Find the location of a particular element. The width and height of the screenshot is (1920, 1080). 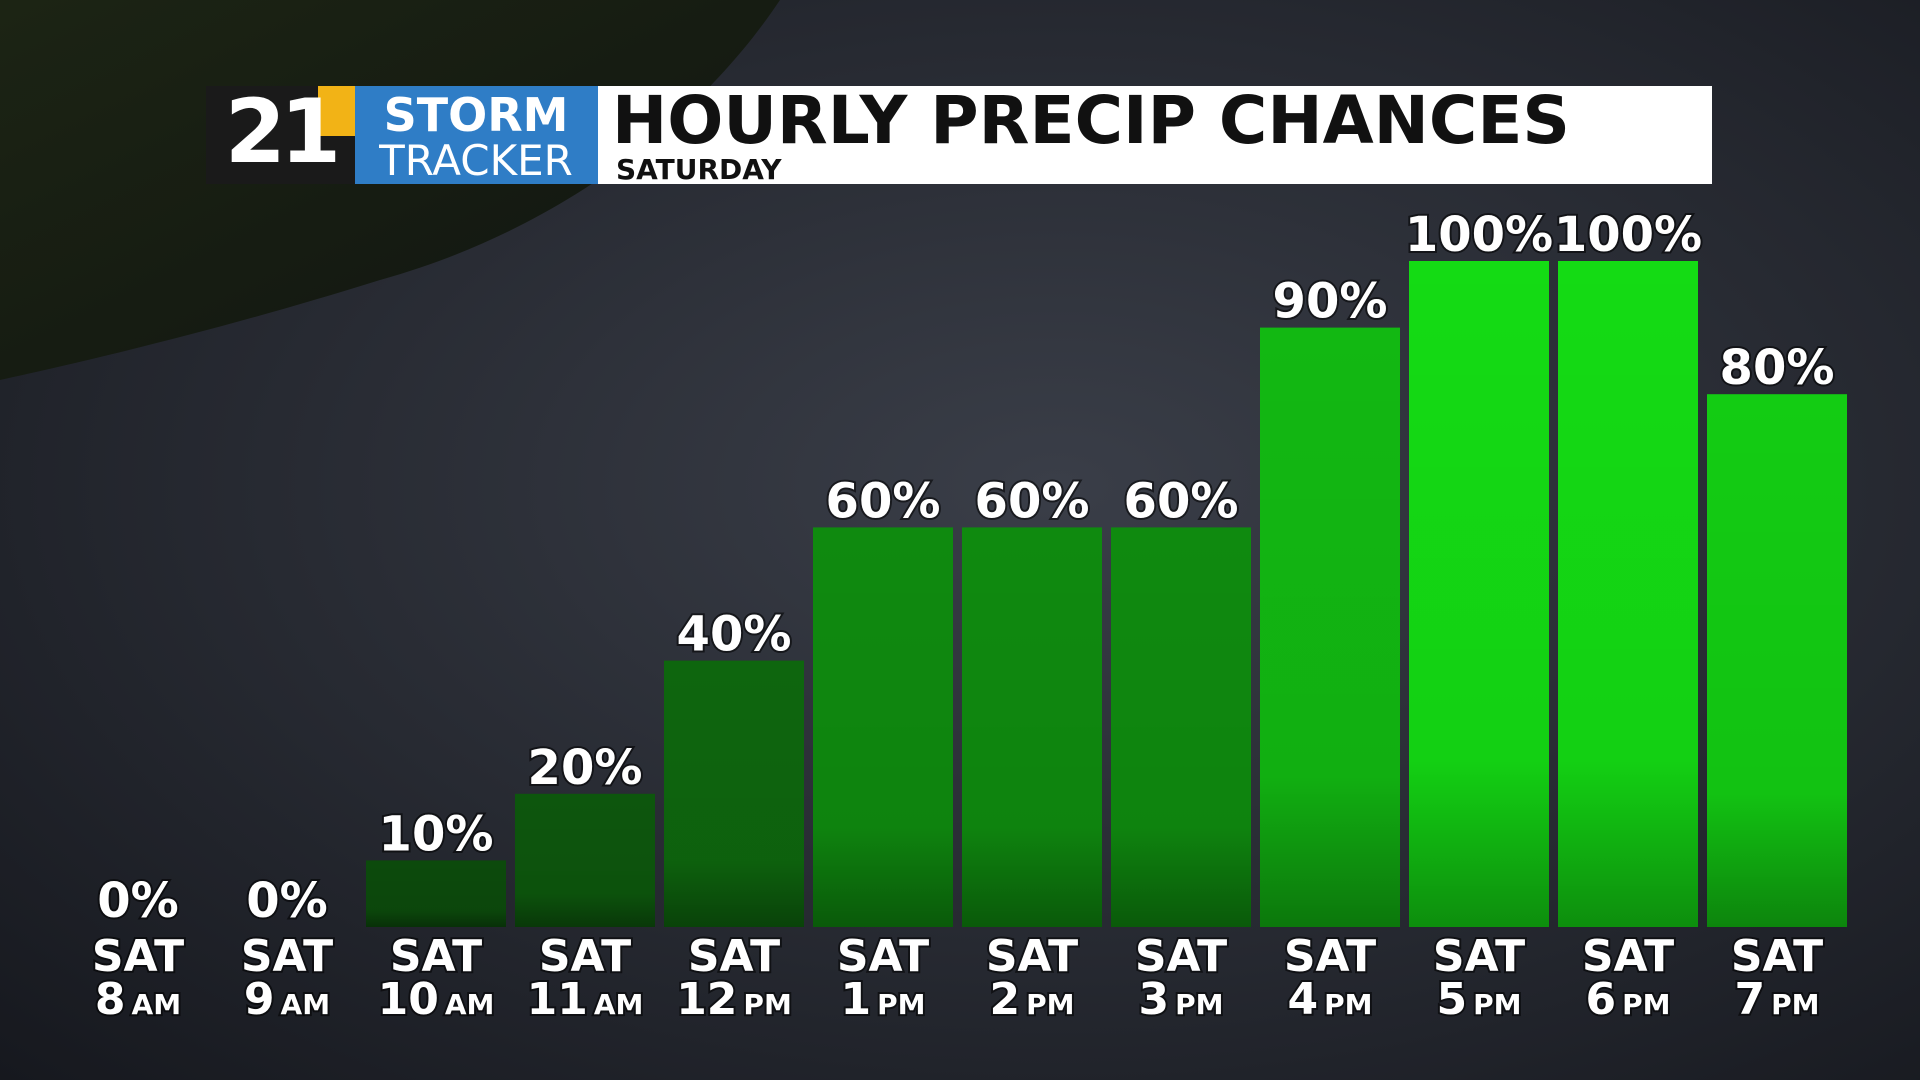

x-tick-hour: 6 is located at coordinates (1600, 999).